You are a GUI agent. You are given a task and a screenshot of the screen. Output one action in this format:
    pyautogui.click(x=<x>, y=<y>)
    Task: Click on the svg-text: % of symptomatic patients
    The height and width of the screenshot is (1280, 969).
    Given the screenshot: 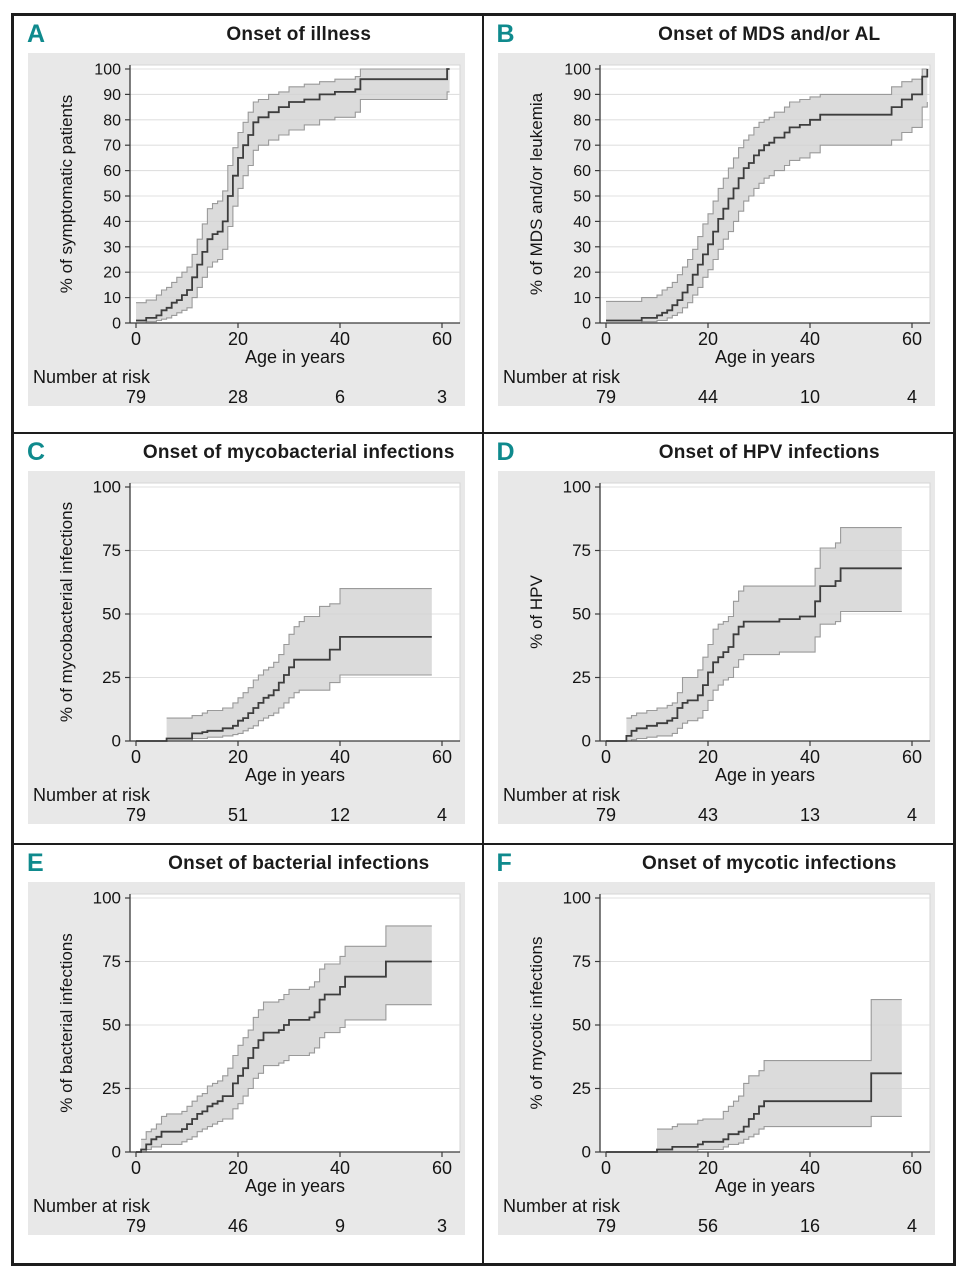 What is the action you would take?
    pyautogui.click(x=66, y=194)
    